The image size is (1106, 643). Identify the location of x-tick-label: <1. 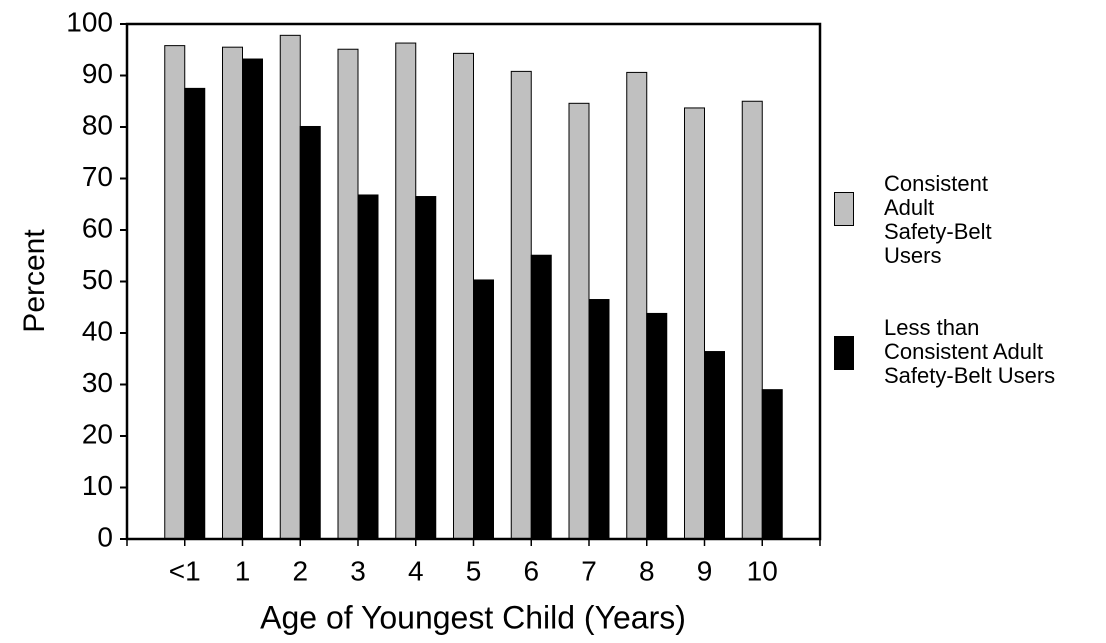
(185, 570).